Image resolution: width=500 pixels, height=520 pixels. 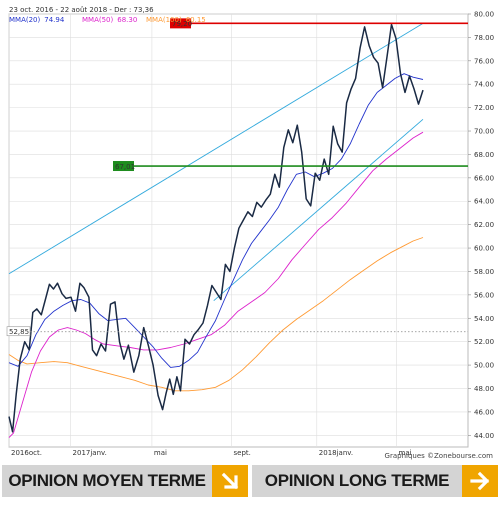 I want to click on y-tick-label: 78.00, so click(x=484, y=38).